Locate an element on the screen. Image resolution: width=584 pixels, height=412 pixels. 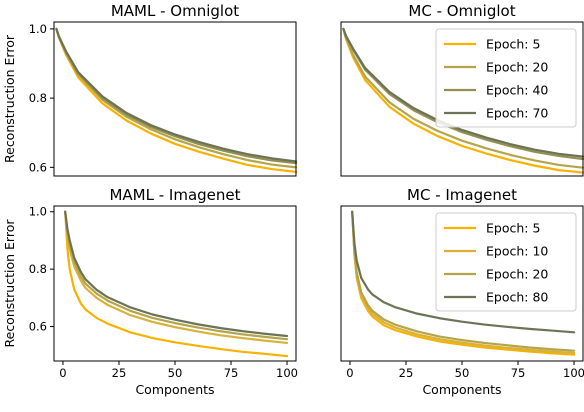
legend-label: Epoch: 70 is located at coordinates (517, 113).